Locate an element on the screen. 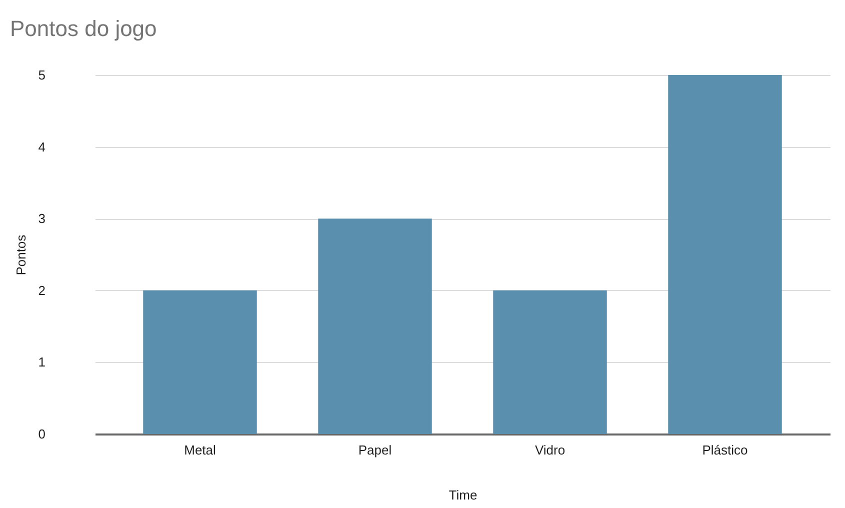  y-tick-label: 0 is located at coordinates (42, 434).